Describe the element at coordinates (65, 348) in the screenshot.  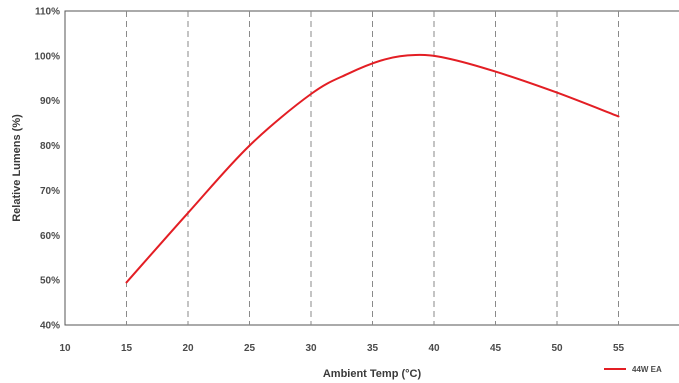
I see `x-tick-label: 10` at that location.